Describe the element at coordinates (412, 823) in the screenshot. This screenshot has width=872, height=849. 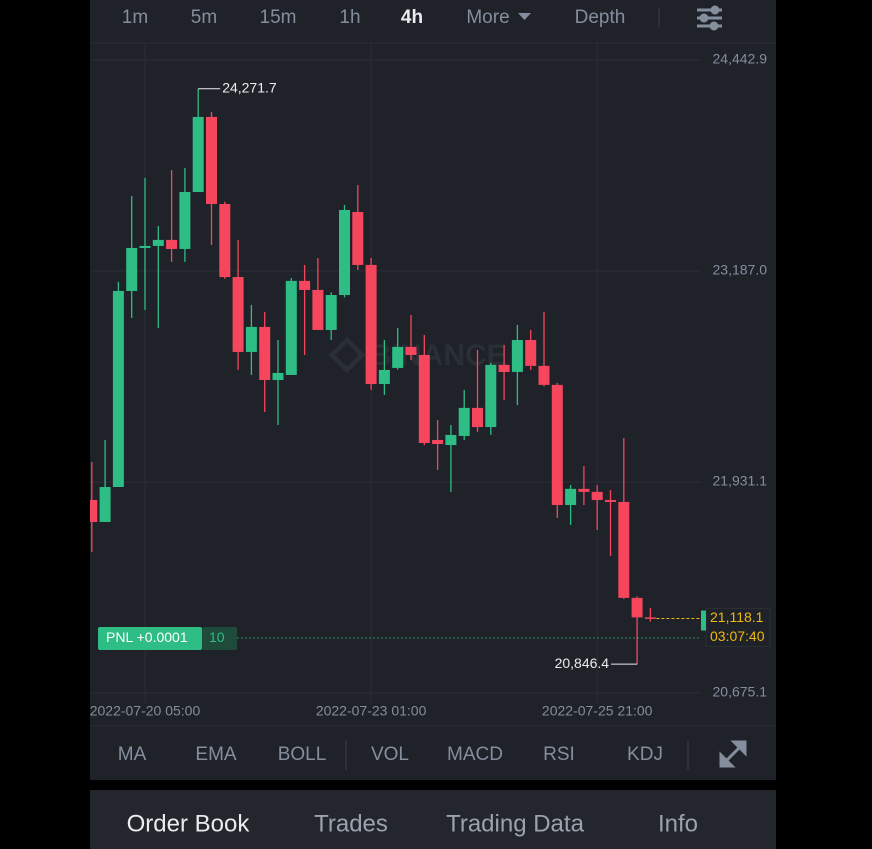
I see `bottom-tabs: Order Book Trades Trading Data Info` at that location.